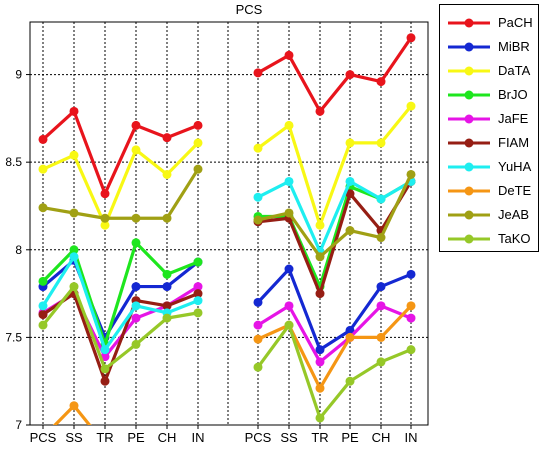 This screenshot has height=450, width=545. What do you see at coordinates (492, 167) in the screenshot?
I see `legend-item: YuHA` at bounding box center [492, 167].